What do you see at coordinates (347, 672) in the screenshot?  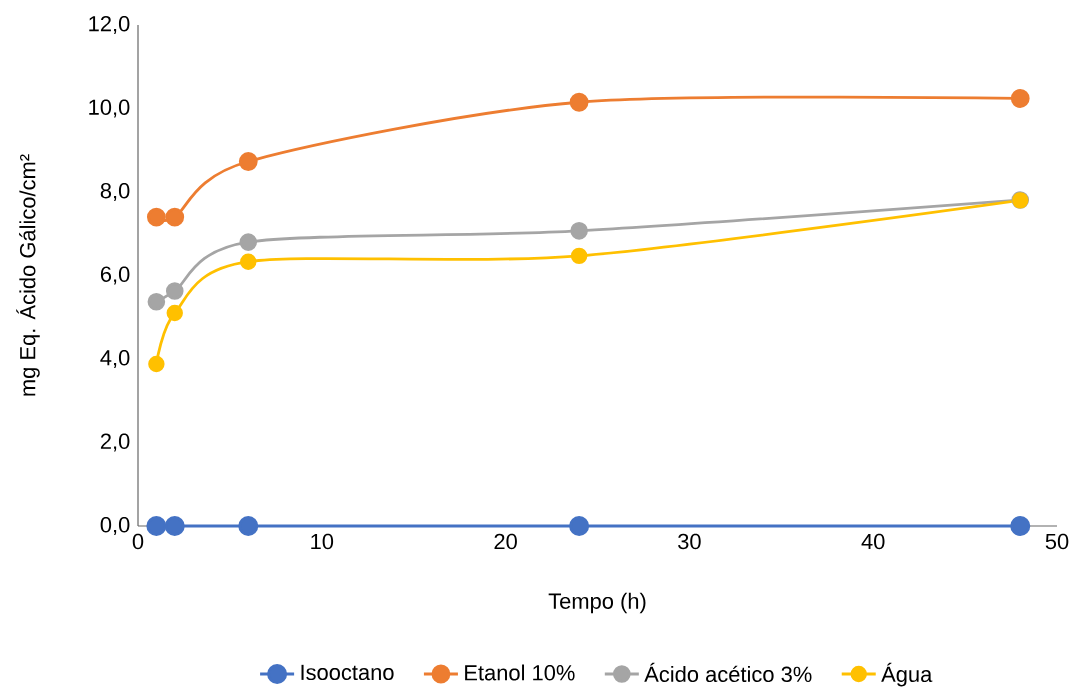 I see `legend-label: Isooctano` at bounding box center [347, 672].